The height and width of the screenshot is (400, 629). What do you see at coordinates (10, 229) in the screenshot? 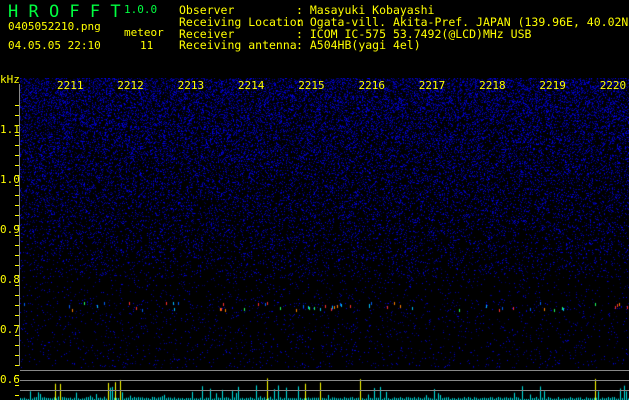
I see `y-tick-label: 0.9` at bounding box center [10, 229].